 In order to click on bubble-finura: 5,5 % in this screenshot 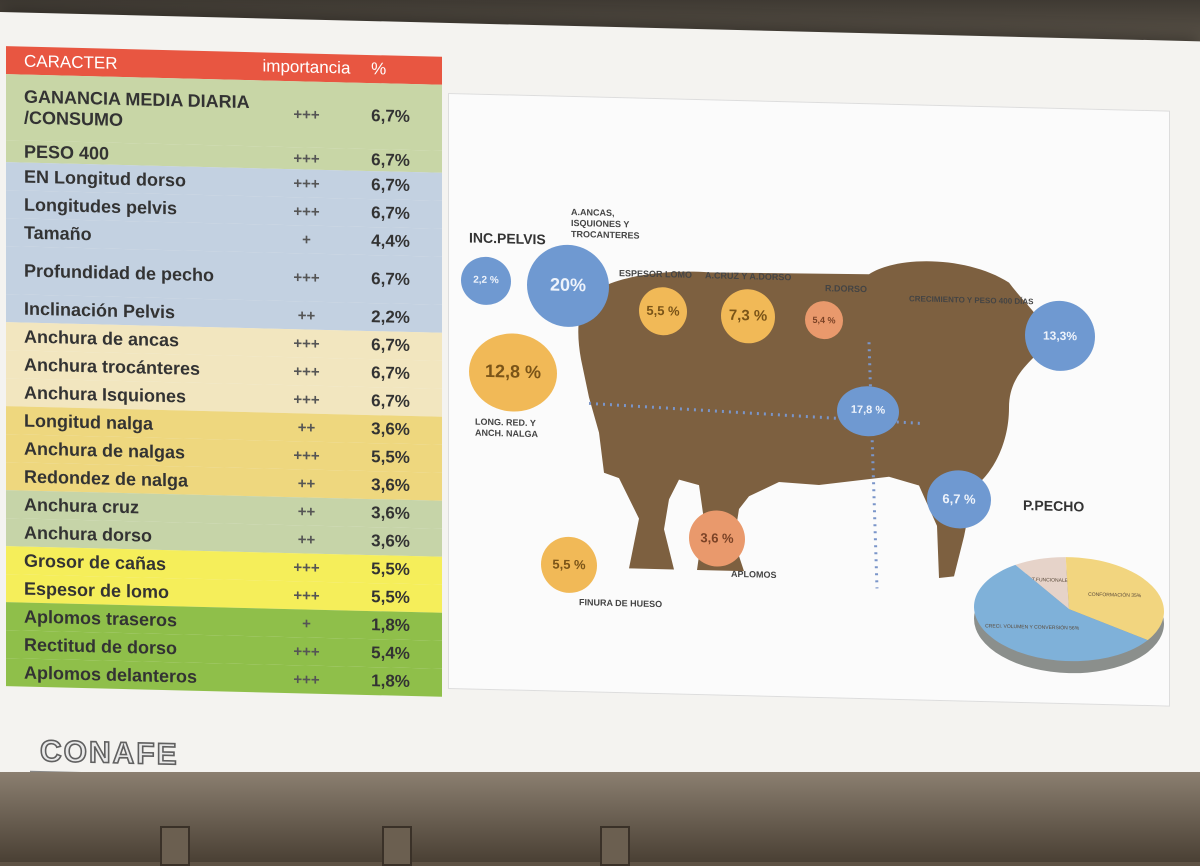, I will do `click(569, 565)`.